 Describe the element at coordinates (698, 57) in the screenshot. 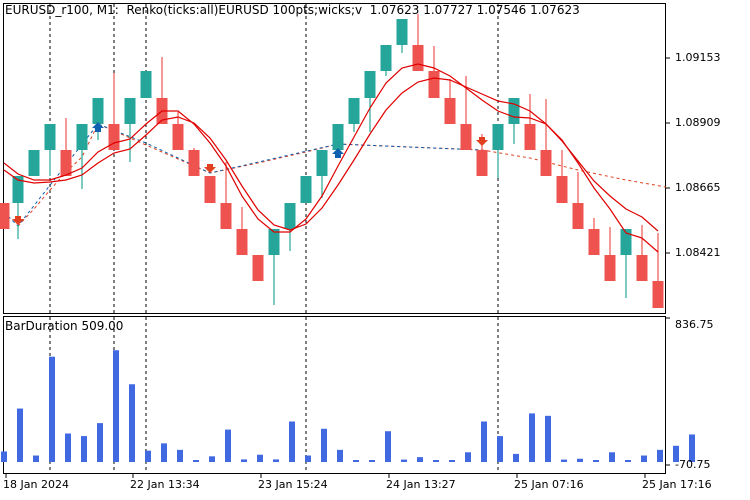

I see `price-label: 1.09153` at that location.